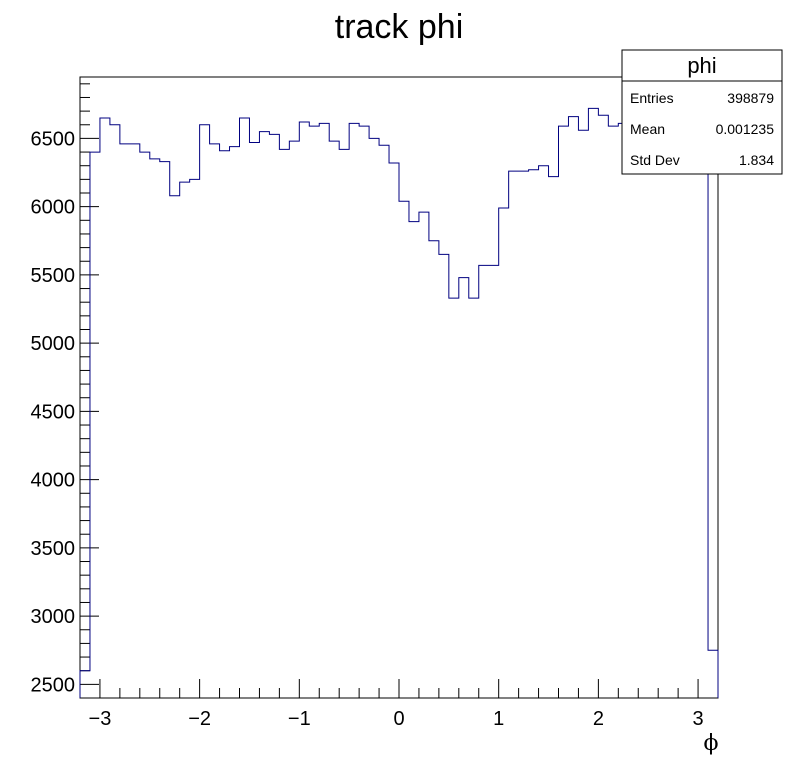 The height and width of the screenshot is (776, 798). I want to click on stats-mean-value: 0.001235, so click(745, 129).